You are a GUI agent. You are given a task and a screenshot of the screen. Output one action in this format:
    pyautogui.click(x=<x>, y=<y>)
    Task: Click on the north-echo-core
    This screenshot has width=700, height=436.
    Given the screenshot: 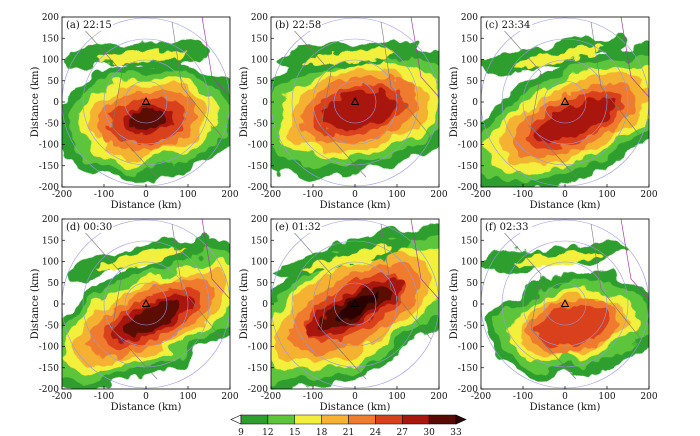 What is the action you would take?
    pyautogui.click(x=349, y=259)
    